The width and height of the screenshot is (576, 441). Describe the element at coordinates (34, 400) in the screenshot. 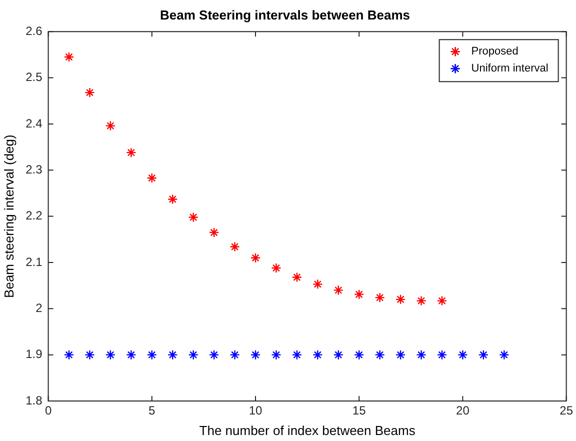

I see `y-tick-label: 1.8` at that location.